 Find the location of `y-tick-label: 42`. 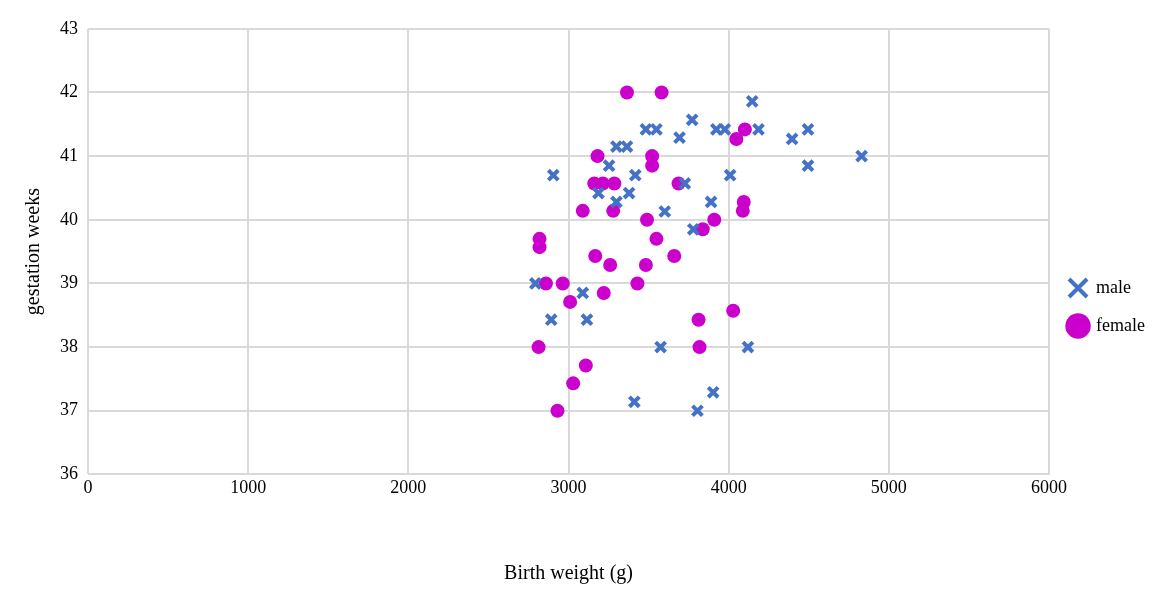

y-tick-label: 42 is located at coordinates (69, 91).